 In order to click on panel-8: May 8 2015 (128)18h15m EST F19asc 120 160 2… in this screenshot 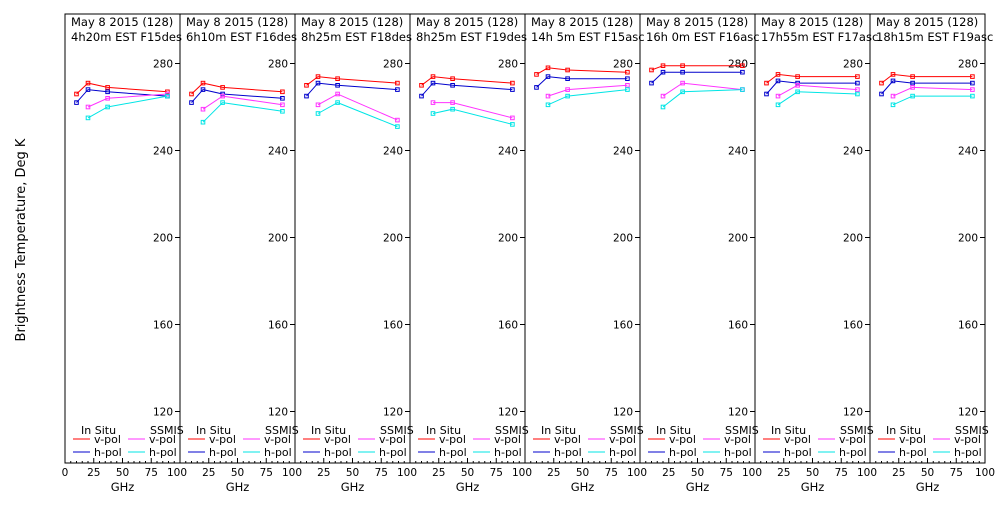, I will do `click(932, 253)`.